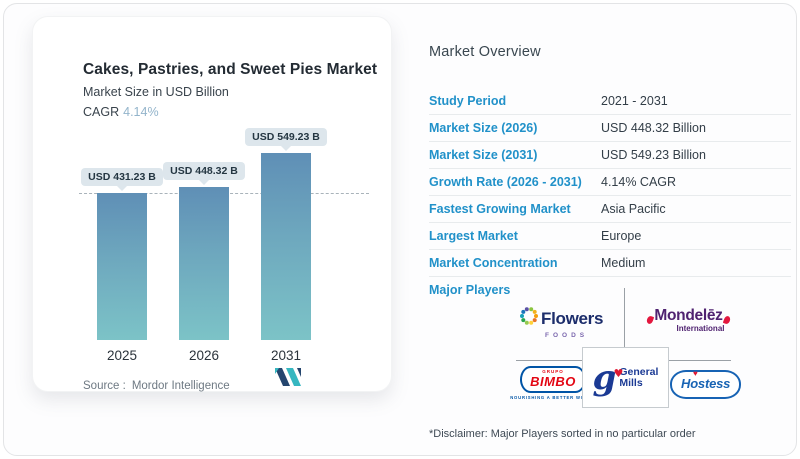 This screenshot has width=800, height=459. What do you see at coordinates (634, 101) in the screenshot?
I see `row-value: 2021 - 2031` at bounding box center [634, 101].